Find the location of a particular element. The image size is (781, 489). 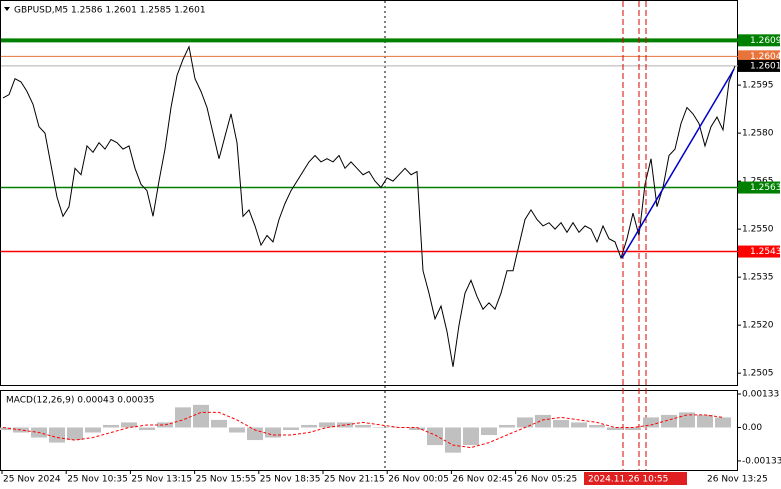

macd-title: MACD(12,26,9) 0.00043 0.00035 is located at coordinates (80, 401).